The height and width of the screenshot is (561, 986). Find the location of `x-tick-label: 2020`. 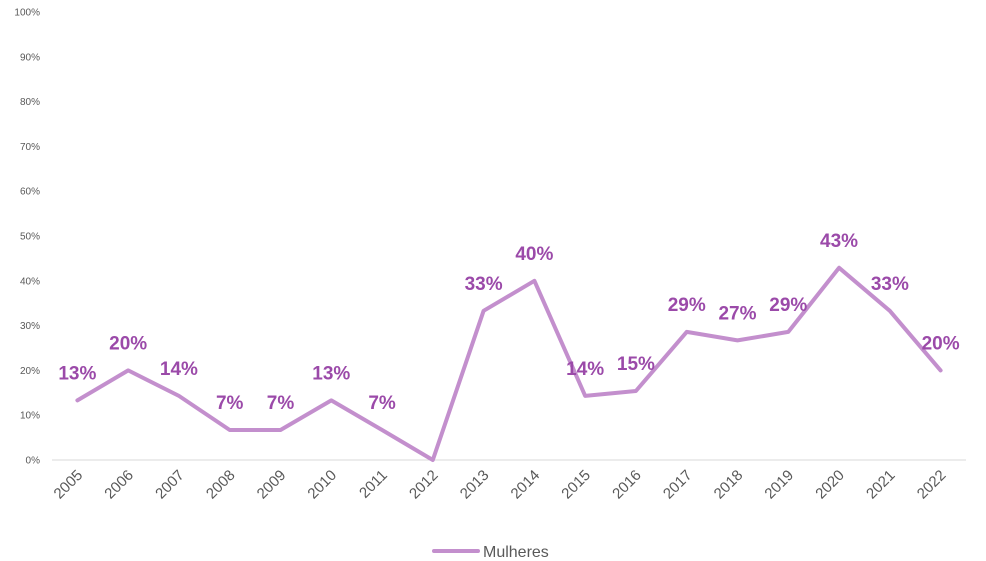

x-tick-label: 2020 is located at coordinates (830, 485).